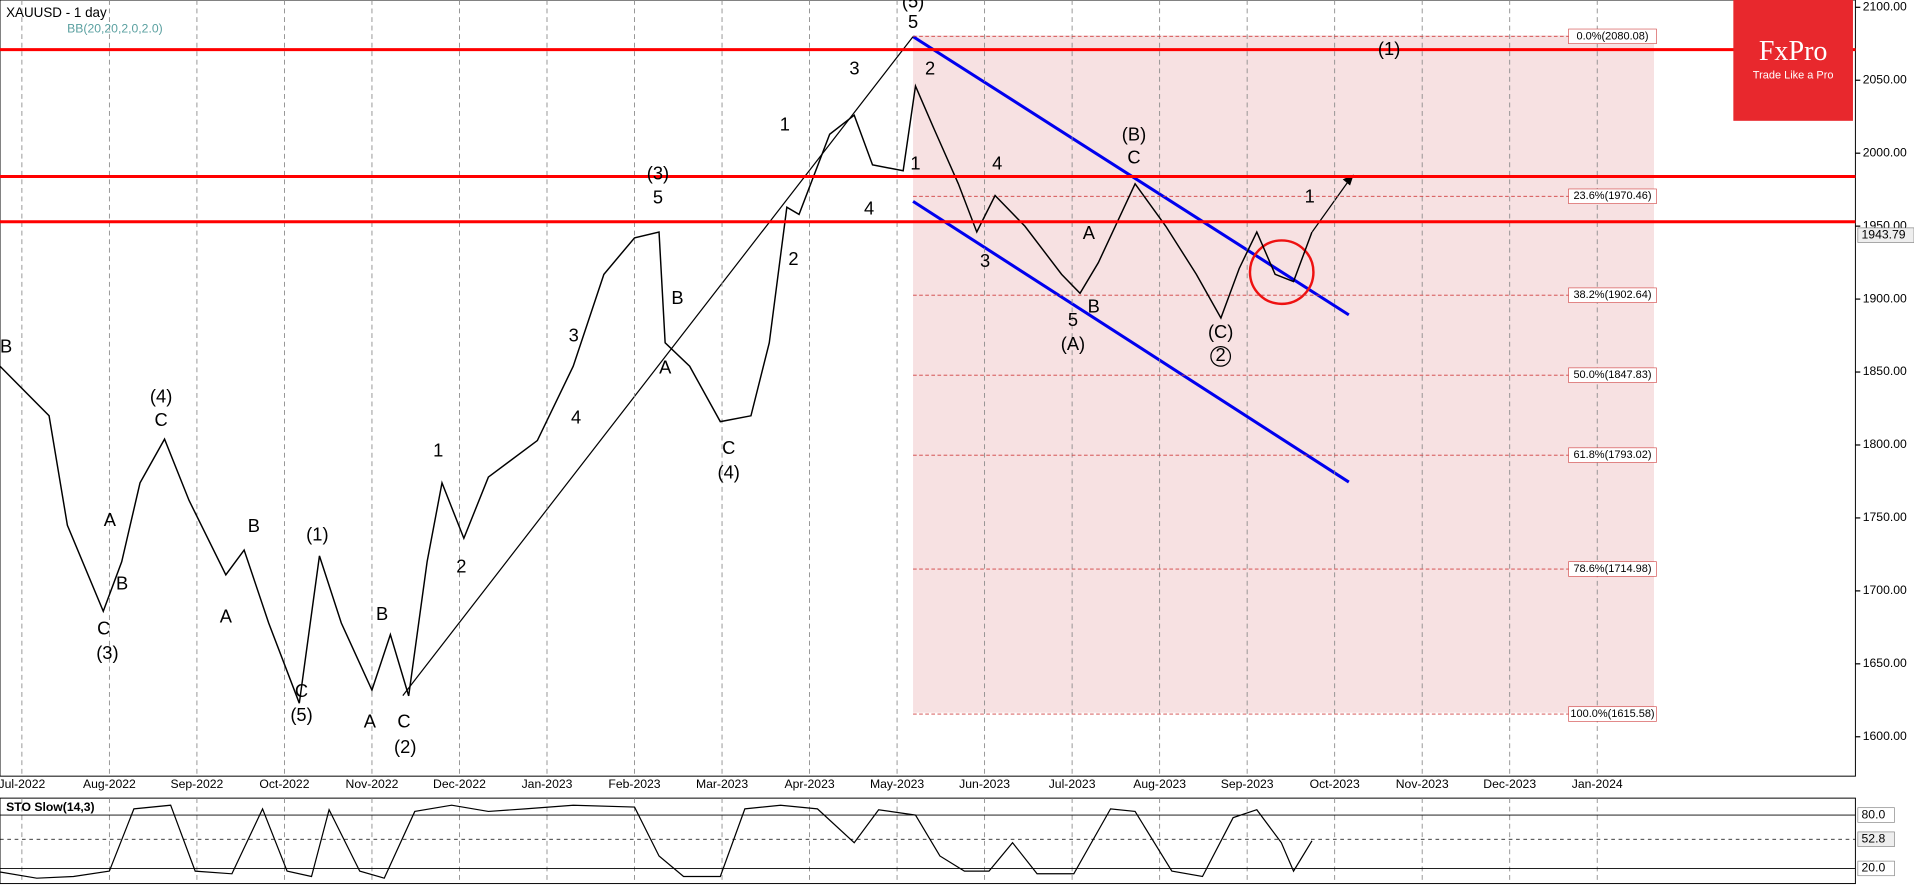  What do you see at coordinates (722, 784) in the screenshot?
I see `x-tick-label: Mar-2023` at bounding box center [722, 784].